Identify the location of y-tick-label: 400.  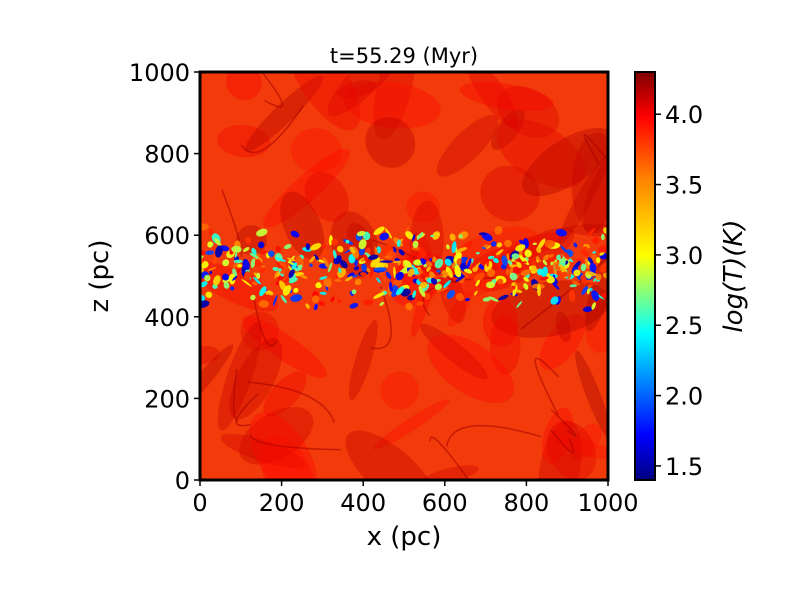
(167, 318).